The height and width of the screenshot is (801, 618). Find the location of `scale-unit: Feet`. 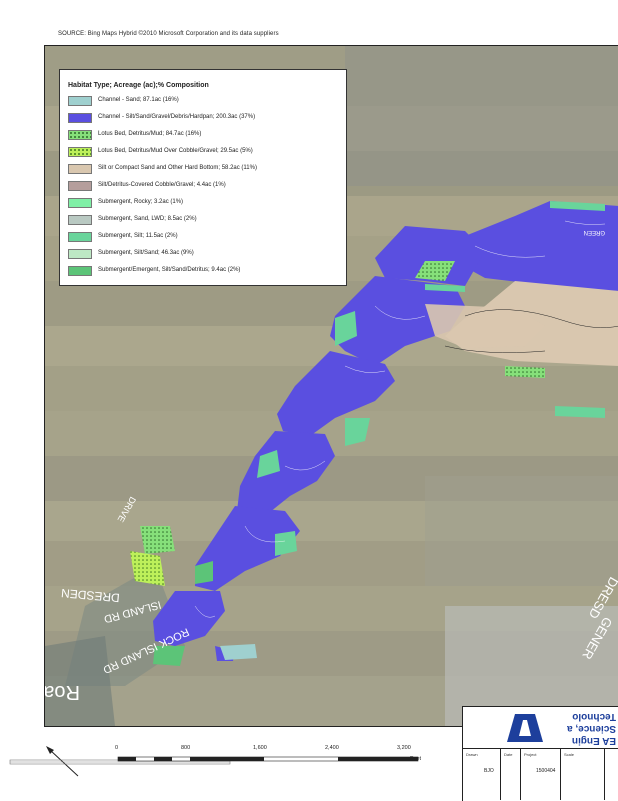

scale-unit: Feet is located at coordinates (416, 759).